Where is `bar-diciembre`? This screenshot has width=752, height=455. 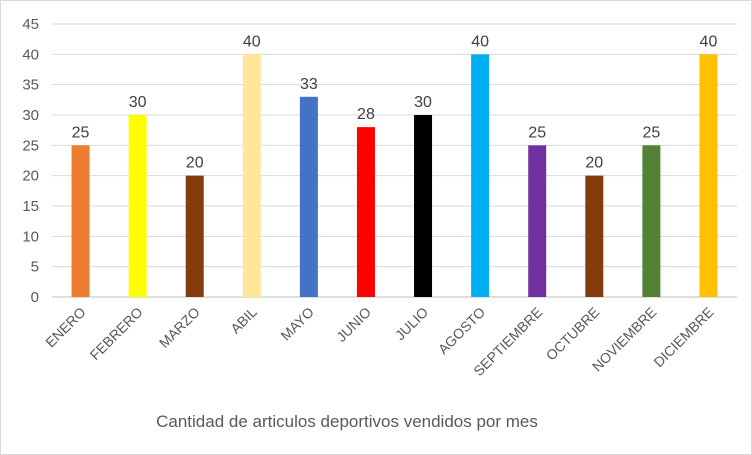 bar-diciembre is located at coordinates (708, 176).